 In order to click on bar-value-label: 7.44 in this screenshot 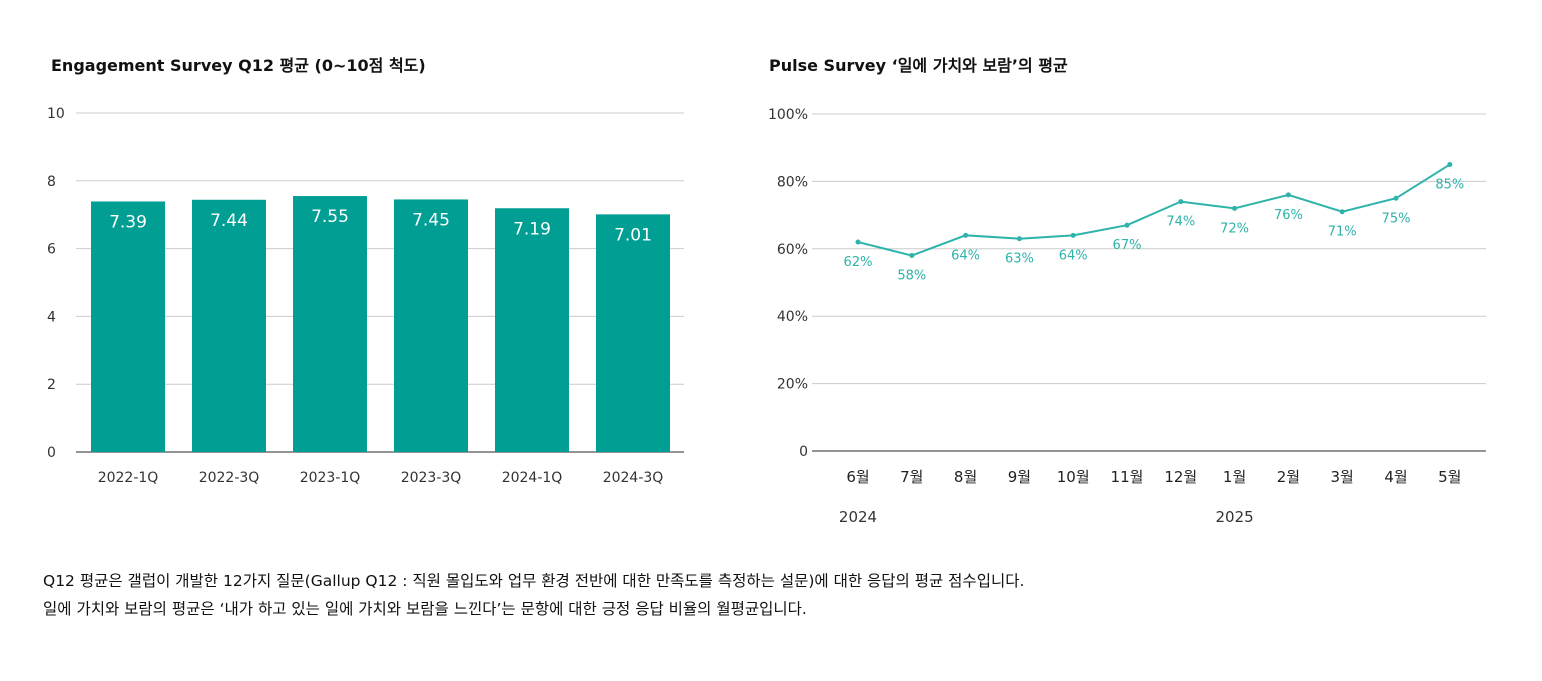, I will do `click(229, 221)`.